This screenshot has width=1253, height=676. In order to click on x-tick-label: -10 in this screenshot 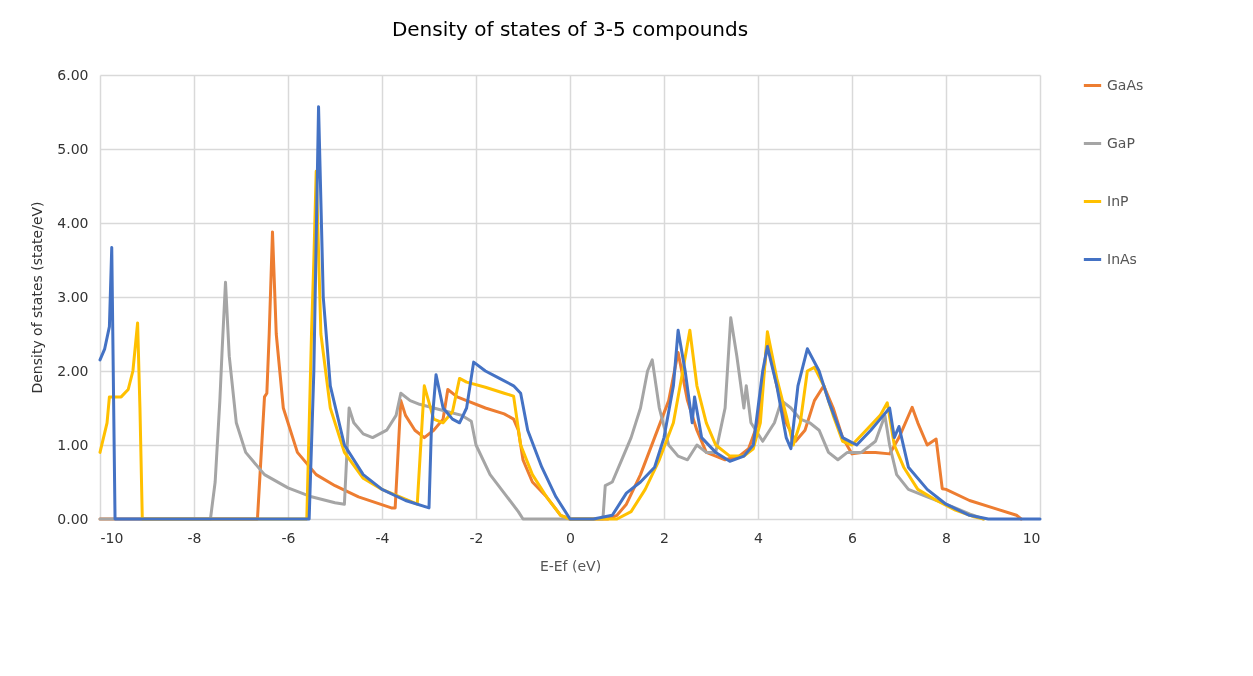, I will do `click(112, 537)`.